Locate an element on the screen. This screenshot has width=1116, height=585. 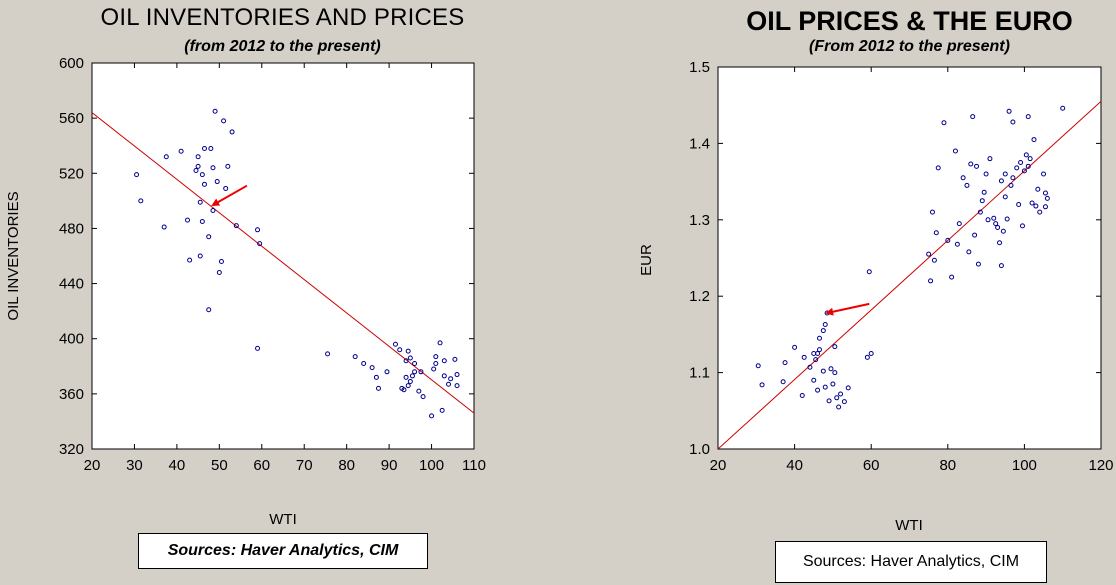
chart1-x-tick-label: 20 is located at coordinates (92, 465).